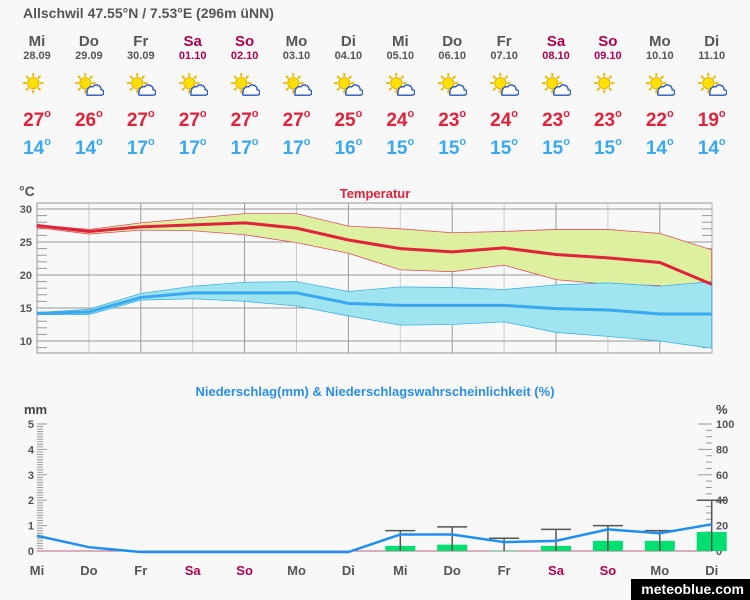  What do you see at coordinates (711, 119) in the screenshot?
I see `max-temperature: 19o` at bounding box center [711, 119].